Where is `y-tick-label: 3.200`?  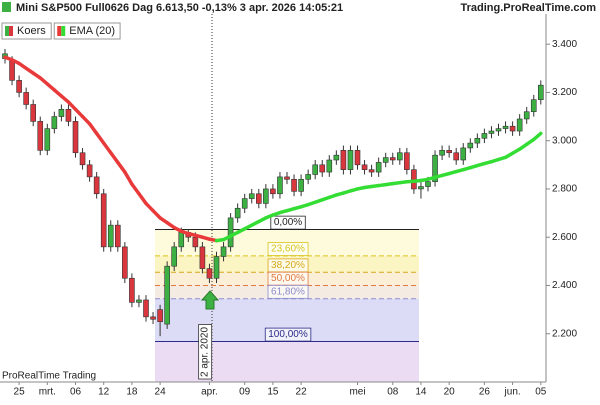
y-tick-label: 3.200 is located at coordinates (564, 92).